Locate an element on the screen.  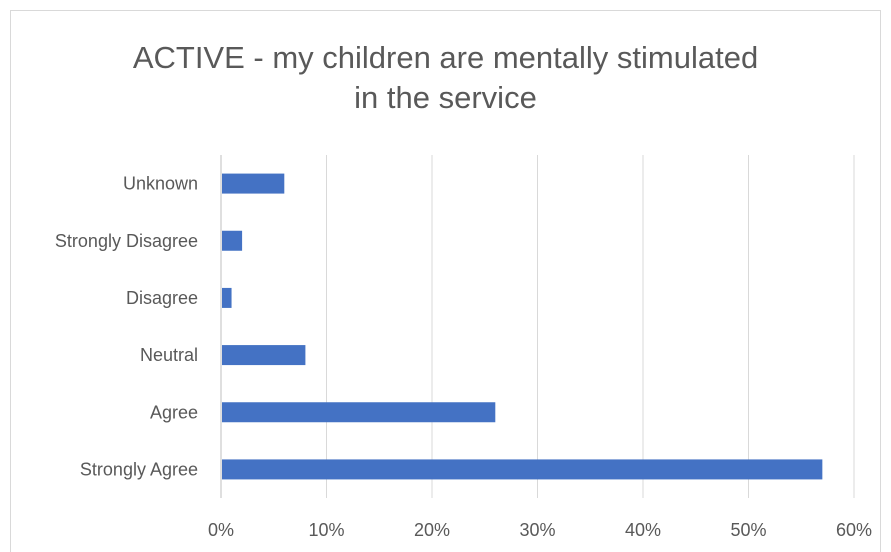
x-tick-label: 10% is located at coordinates (326, 530).